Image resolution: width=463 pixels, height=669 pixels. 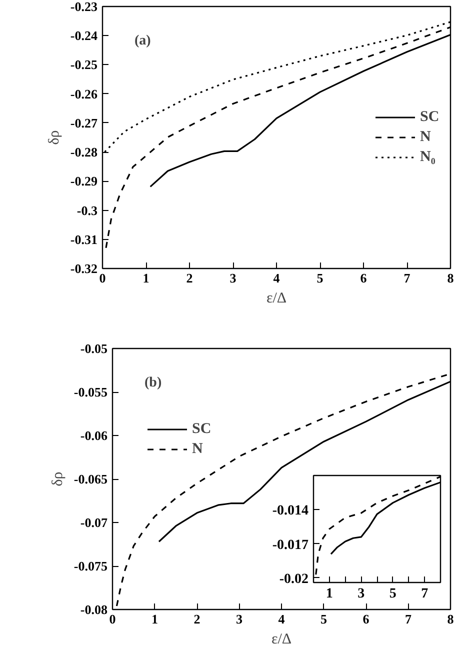 I want to click on y-tick-label: -0.25, so click(x=84, y=64).